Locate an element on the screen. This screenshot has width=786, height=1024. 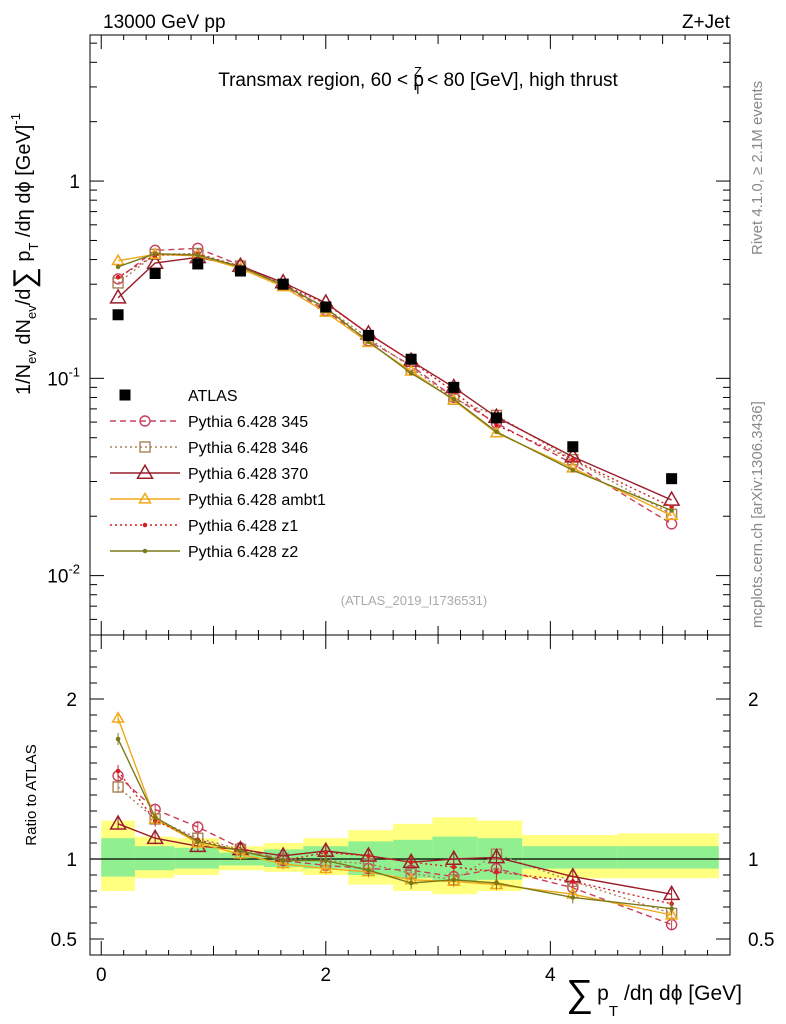
title-sup: Z is located at coordinates (418, 71).